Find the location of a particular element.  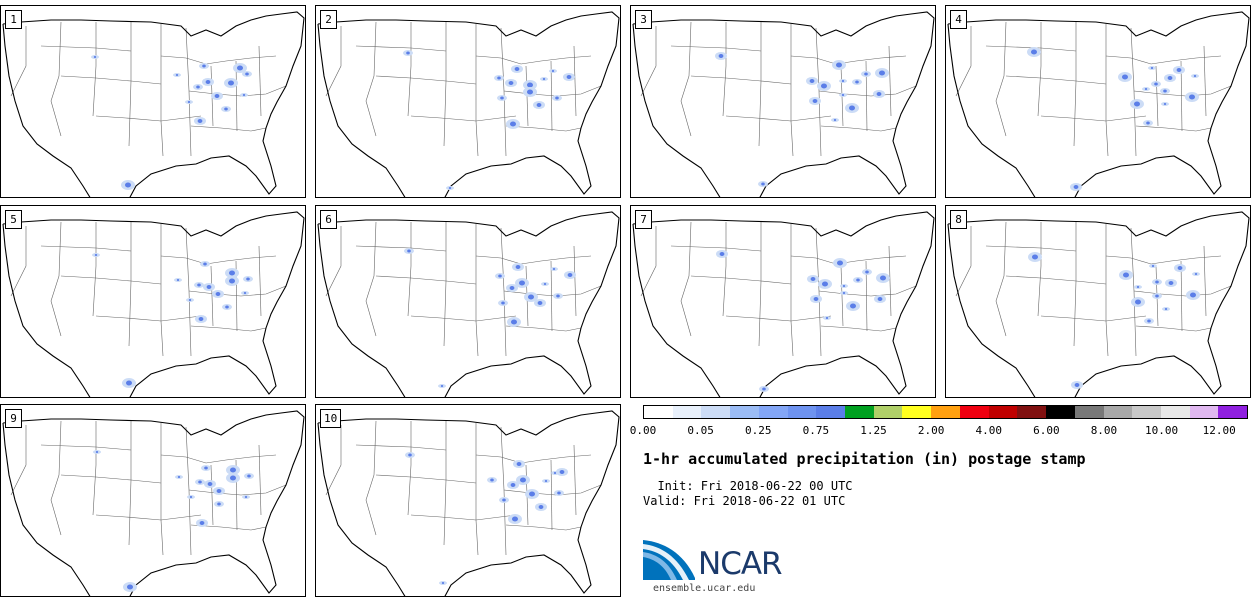

colorbar-tick-label: 4.00 is located at coordinates (988, 430).